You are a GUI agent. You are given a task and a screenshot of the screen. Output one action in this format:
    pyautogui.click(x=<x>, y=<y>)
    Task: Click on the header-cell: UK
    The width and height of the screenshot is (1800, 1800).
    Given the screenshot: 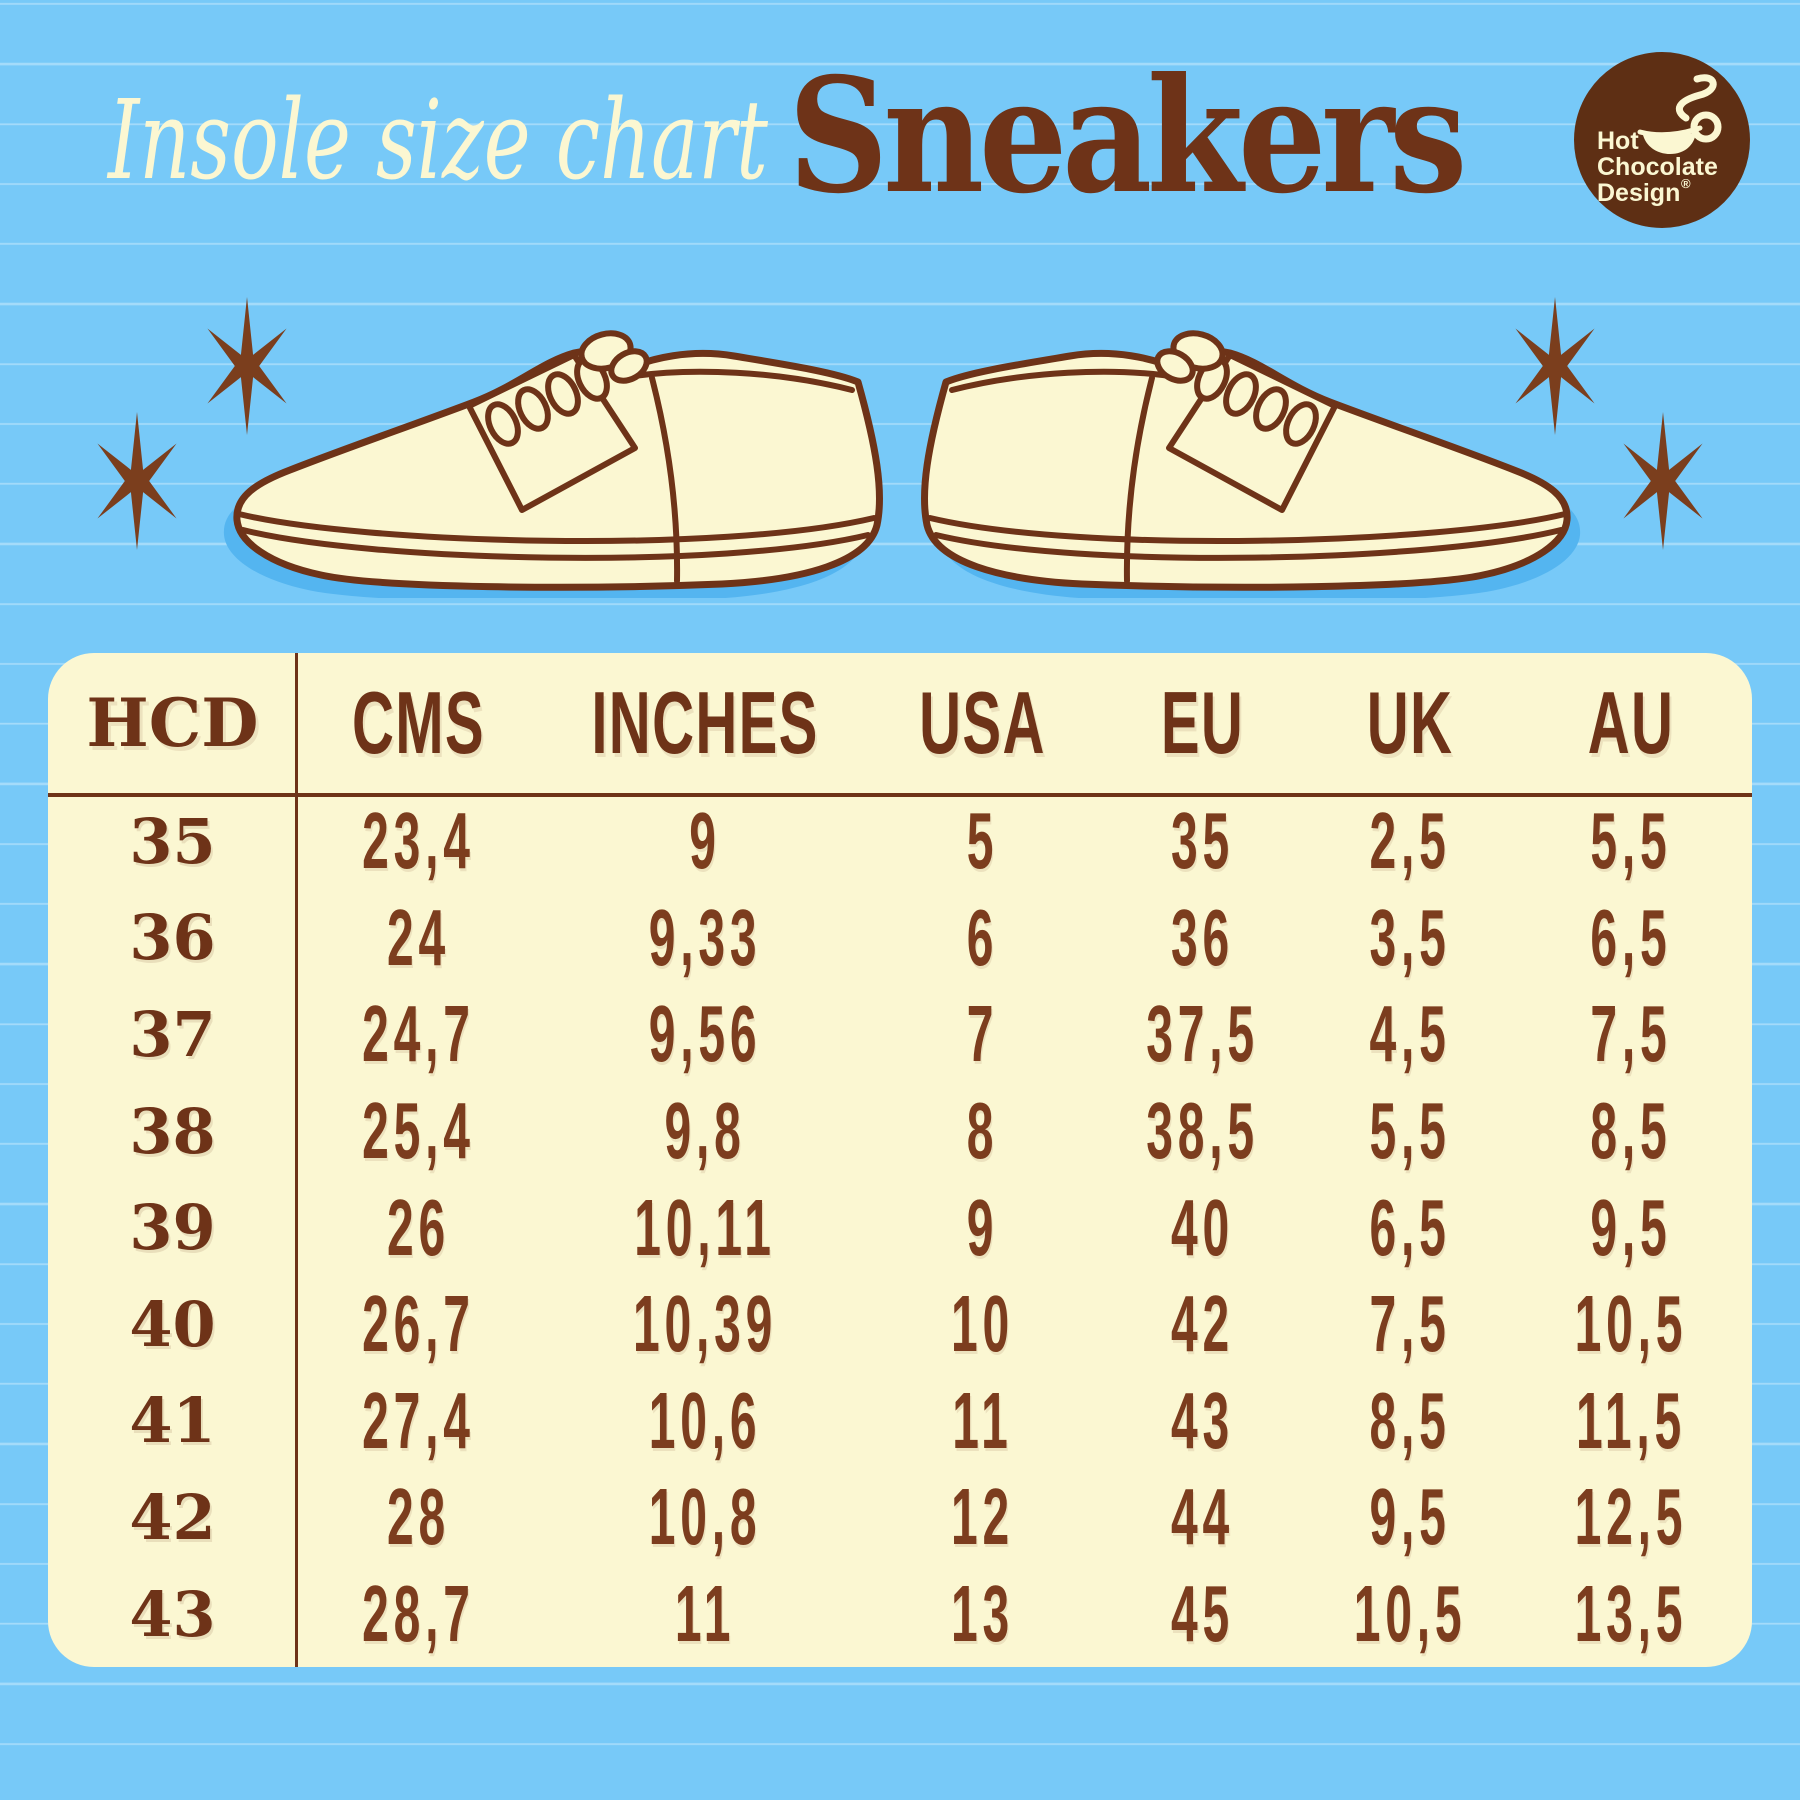 What is the action you would take?
    pyautogui.click(x=1410, y=722)
    